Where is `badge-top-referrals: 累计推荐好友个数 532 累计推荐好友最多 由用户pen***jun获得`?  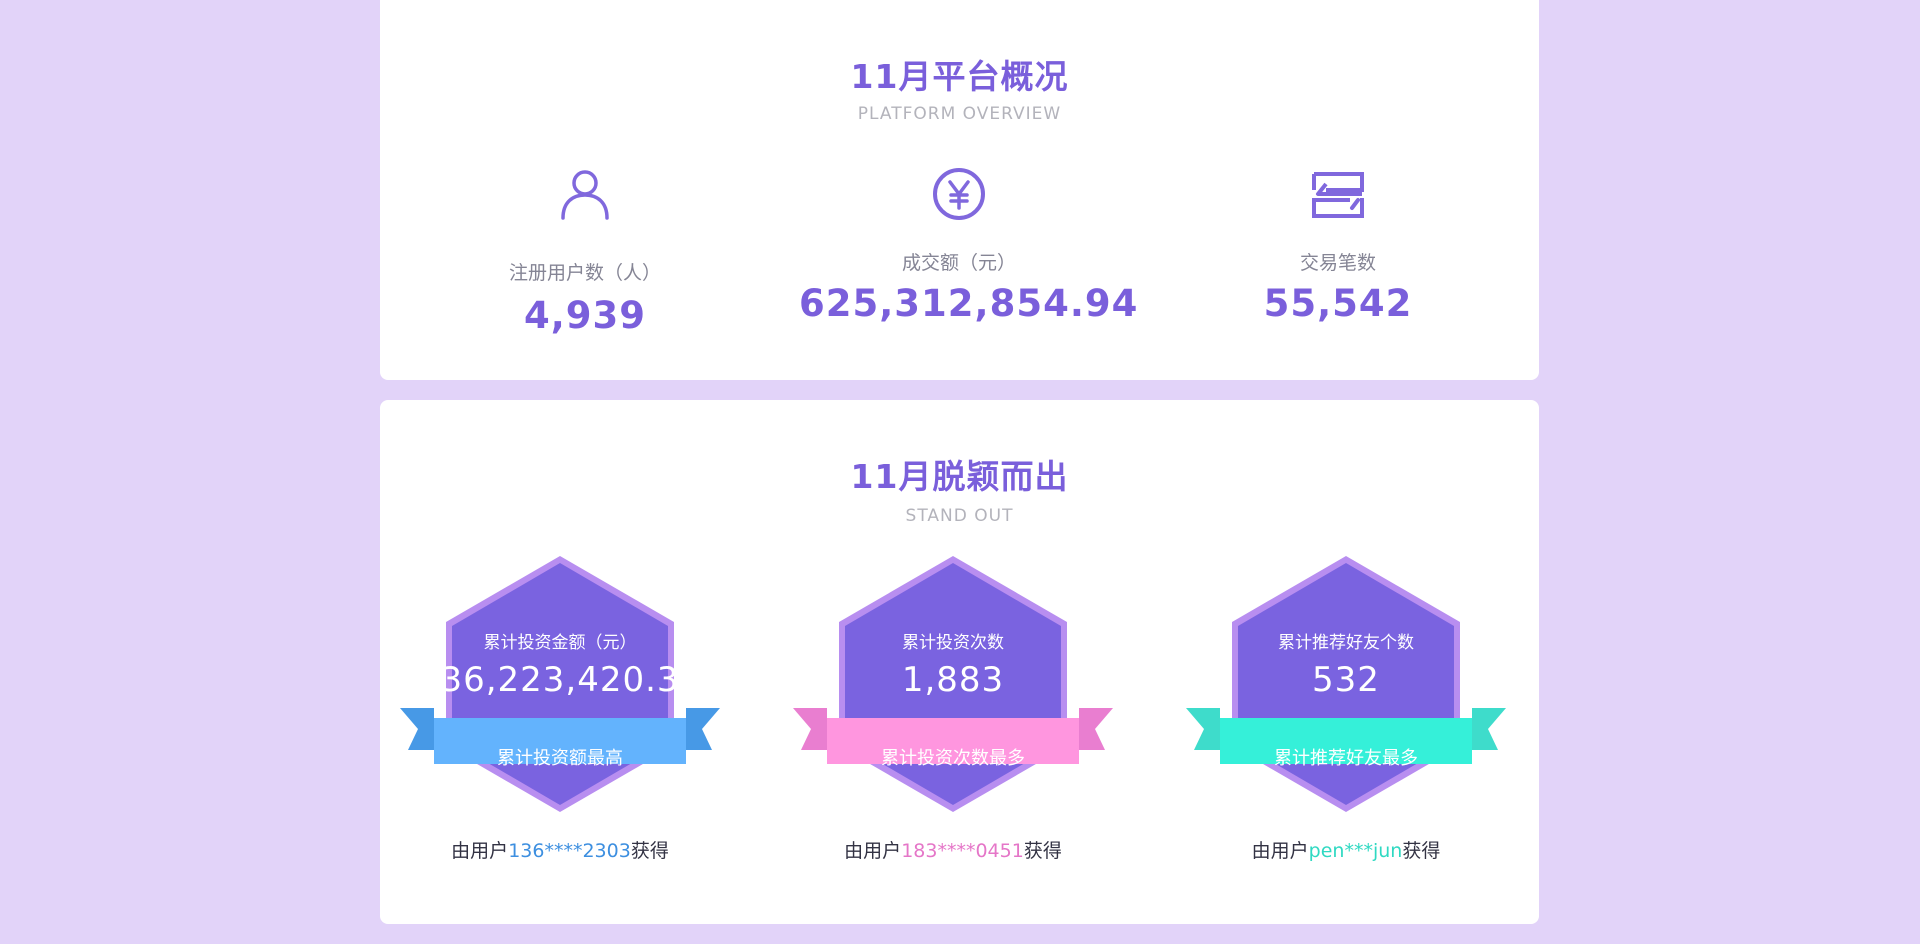 badge-top-referrals: 累计推荐好友个数 532 累计推荐好友最多 由用户pen***jun获得 is located at coordinates (1346, 708).